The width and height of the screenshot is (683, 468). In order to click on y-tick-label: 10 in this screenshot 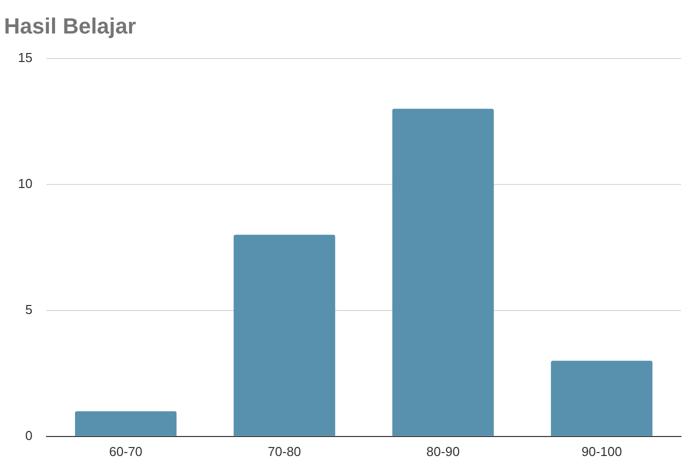, I will do `click(25, 183)`.